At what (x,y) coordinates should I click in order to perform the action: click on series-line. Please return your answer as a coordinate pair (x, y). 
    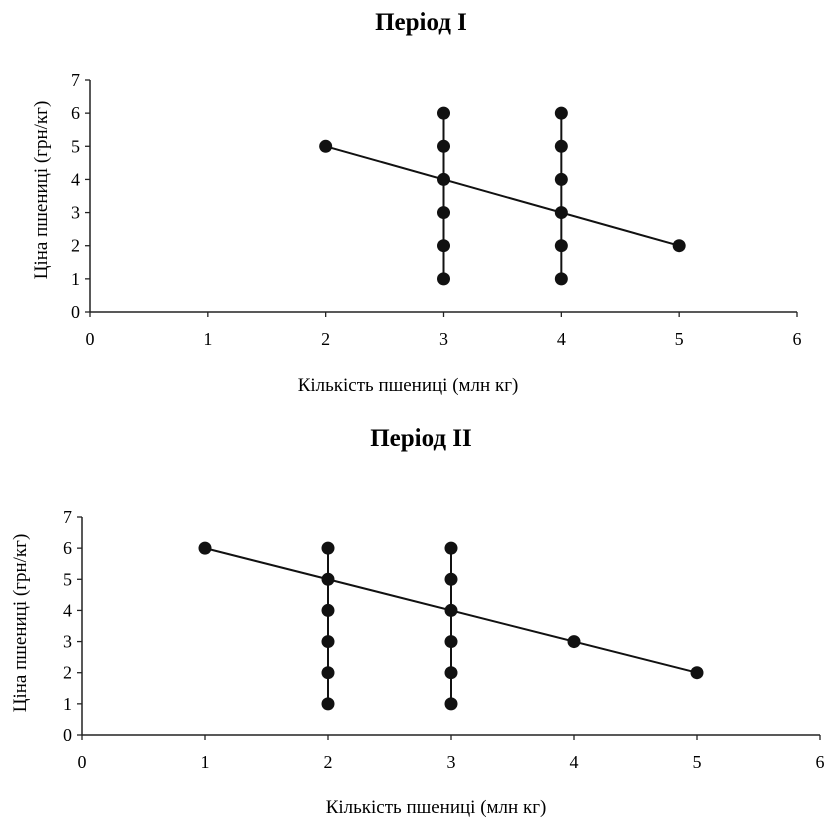
    Looking at the image, I should click on (502, 196).